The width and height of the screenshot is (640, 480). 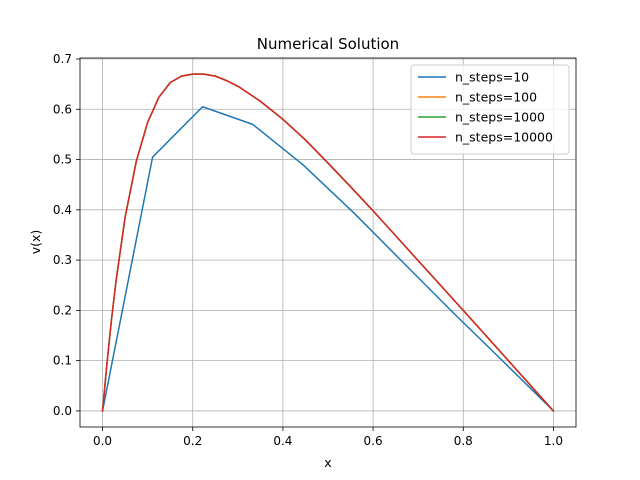 I want to click on y-axis-ticks: 0.0 0.1 0.2 0.3 0.4 0.5 0.6 0.7, so click(x=66, y=235).